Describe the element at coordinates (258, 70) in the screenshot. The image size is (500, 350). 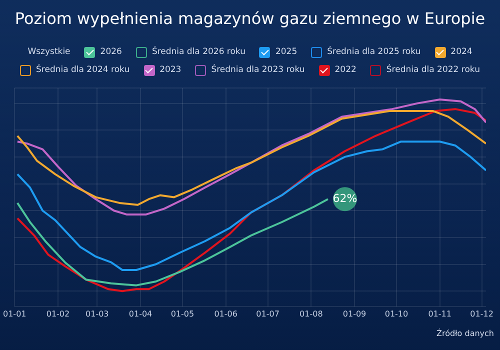
I see `legend-label: Średnia dla 2023 roku` at that location.